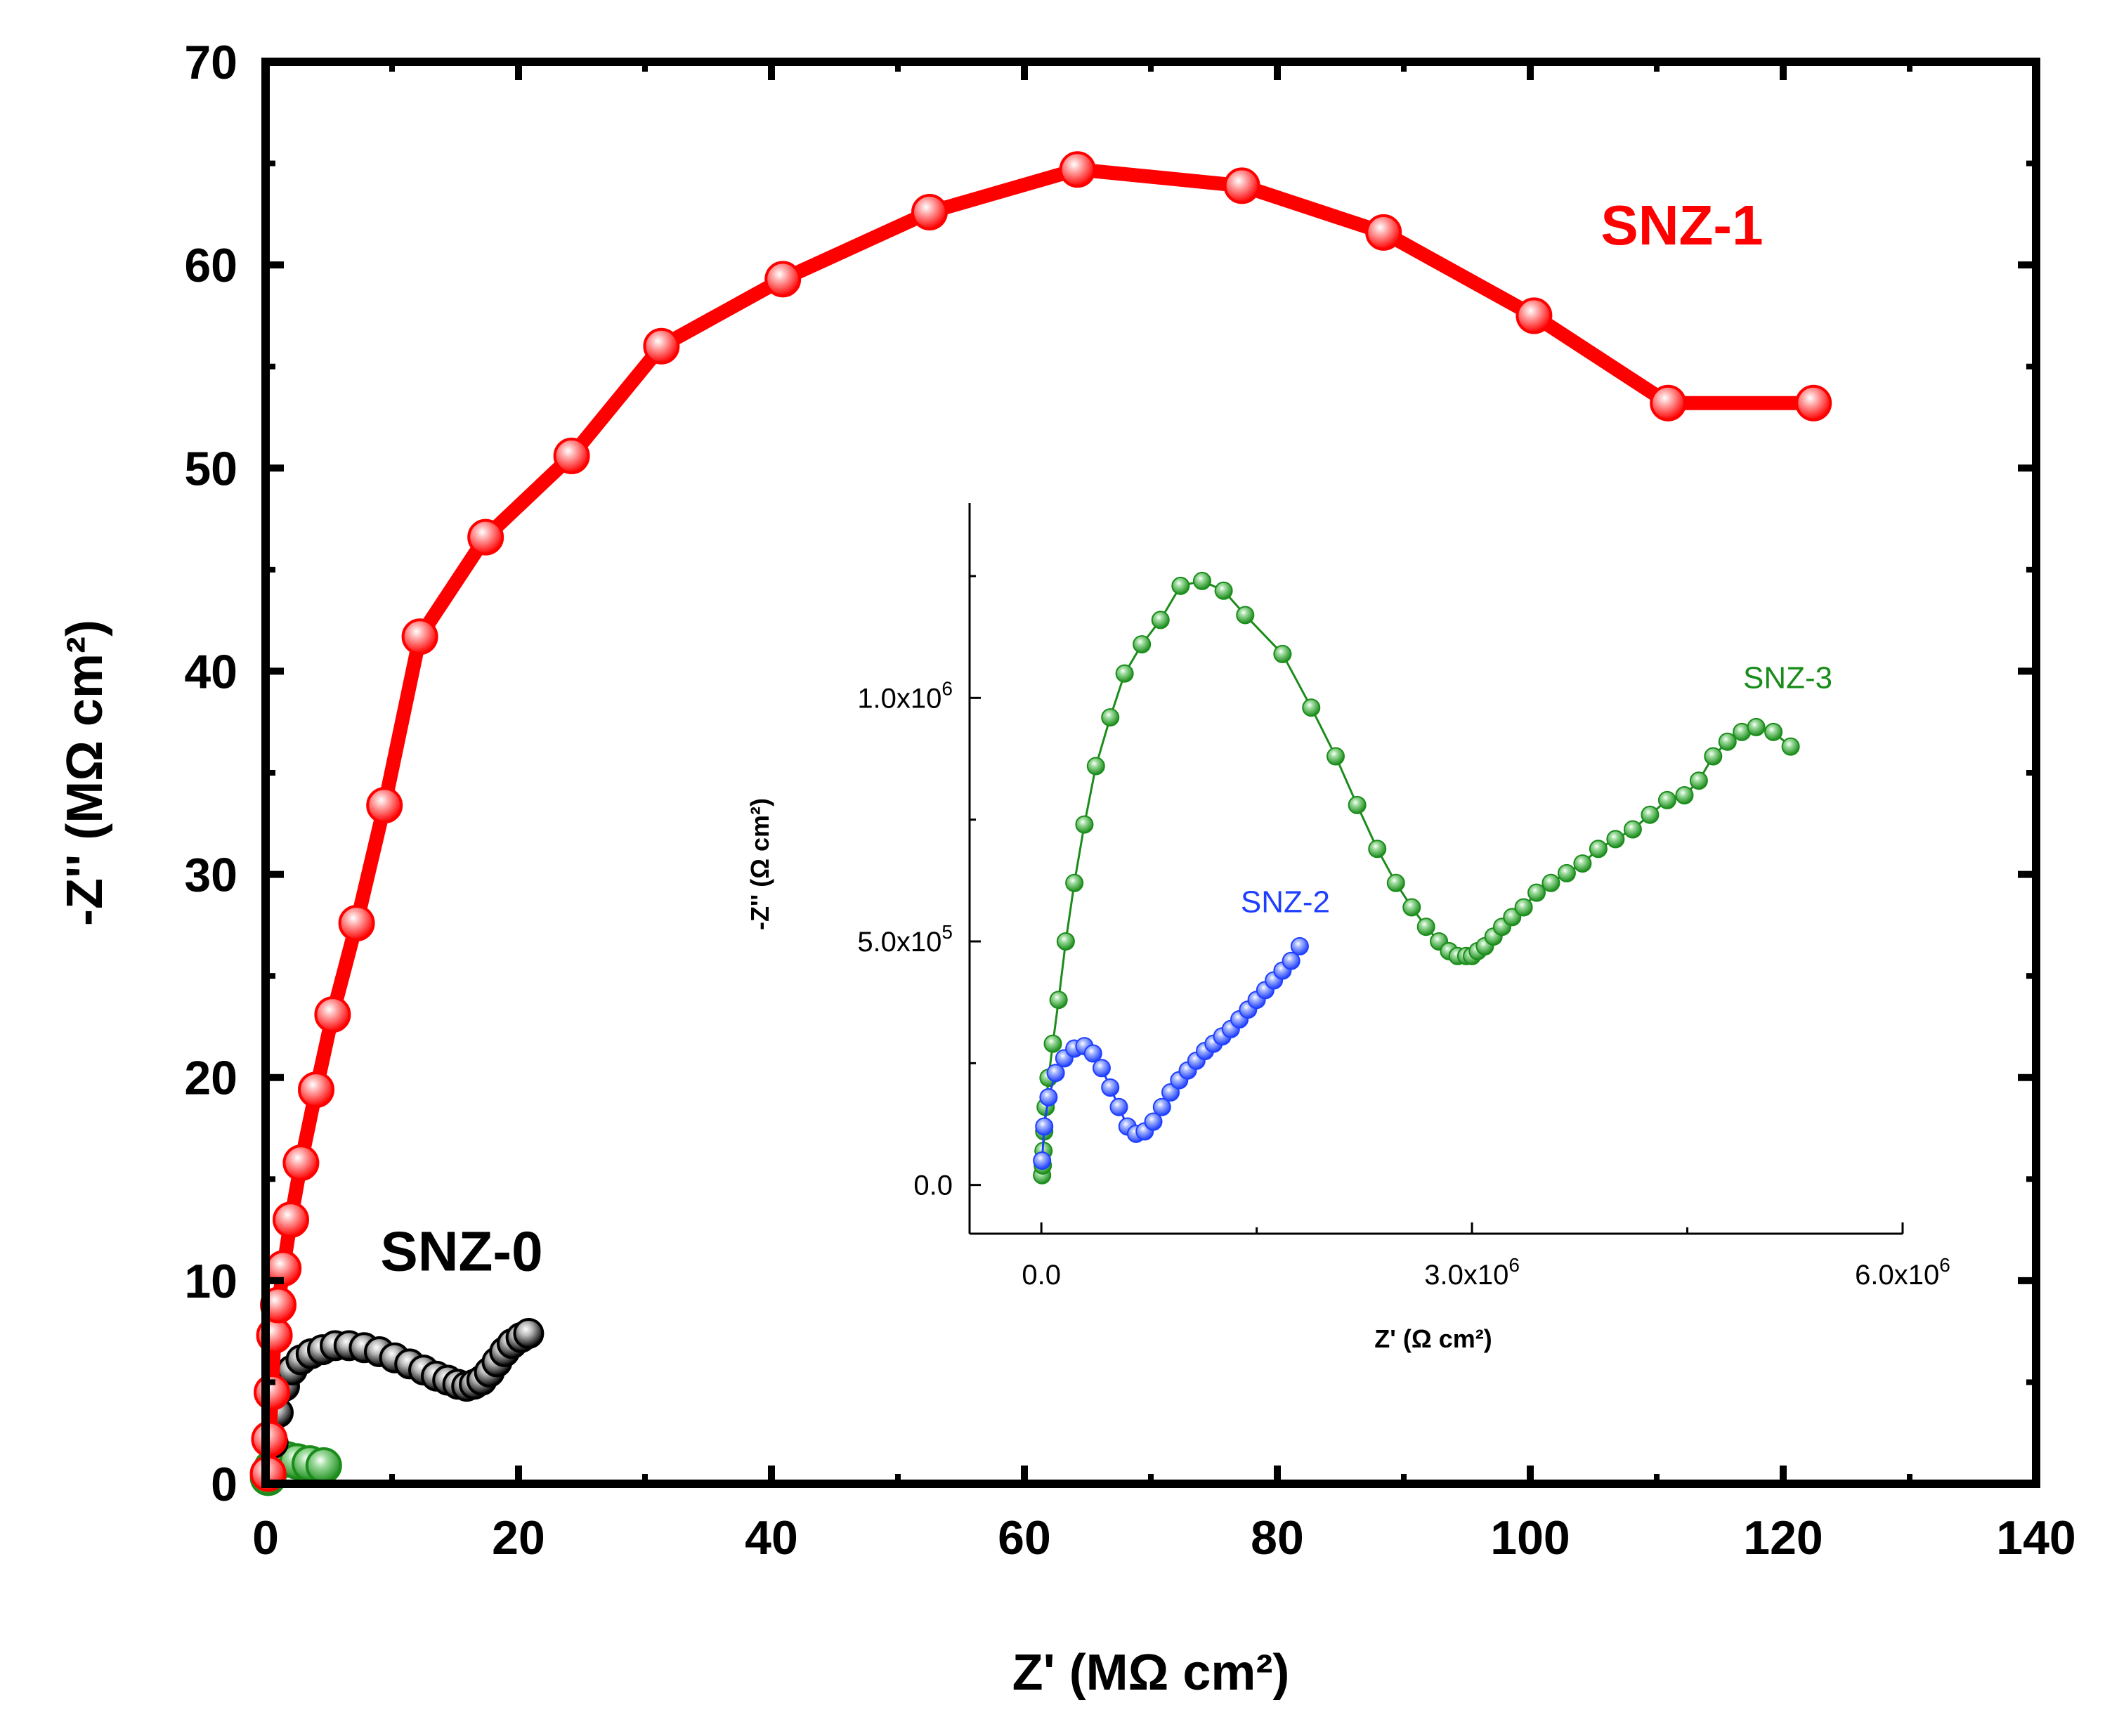  I want to click on main-y-tick-label: 50, so click(210, 468).